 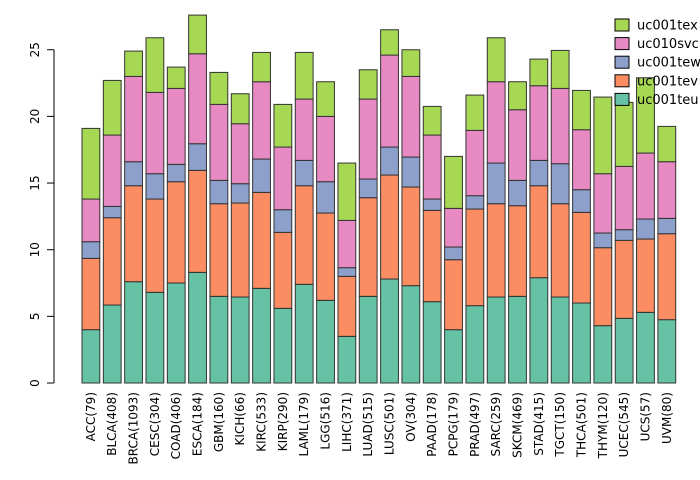 What do you see at coordinates (496, 183) in the screenshot?
I see `bar-segment-SARC(259)-uc001tew` at bounding box center [496, 183].